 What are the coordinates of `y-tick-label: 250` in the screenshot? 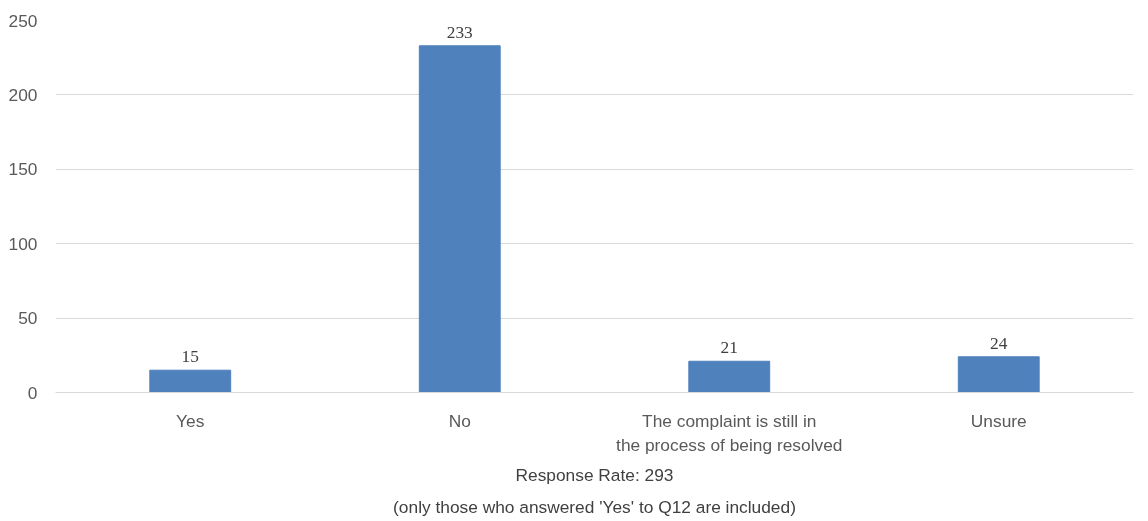 It's located at (23, 20).